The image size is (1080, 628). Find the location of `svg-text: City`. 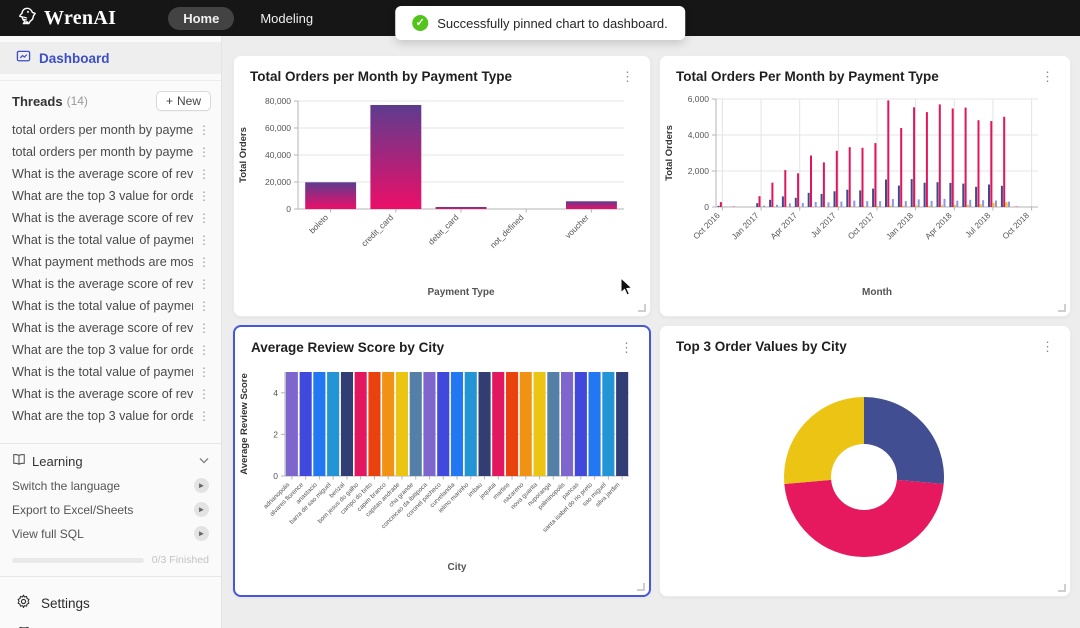

svg-text: City is located at coordinates (457, 567).